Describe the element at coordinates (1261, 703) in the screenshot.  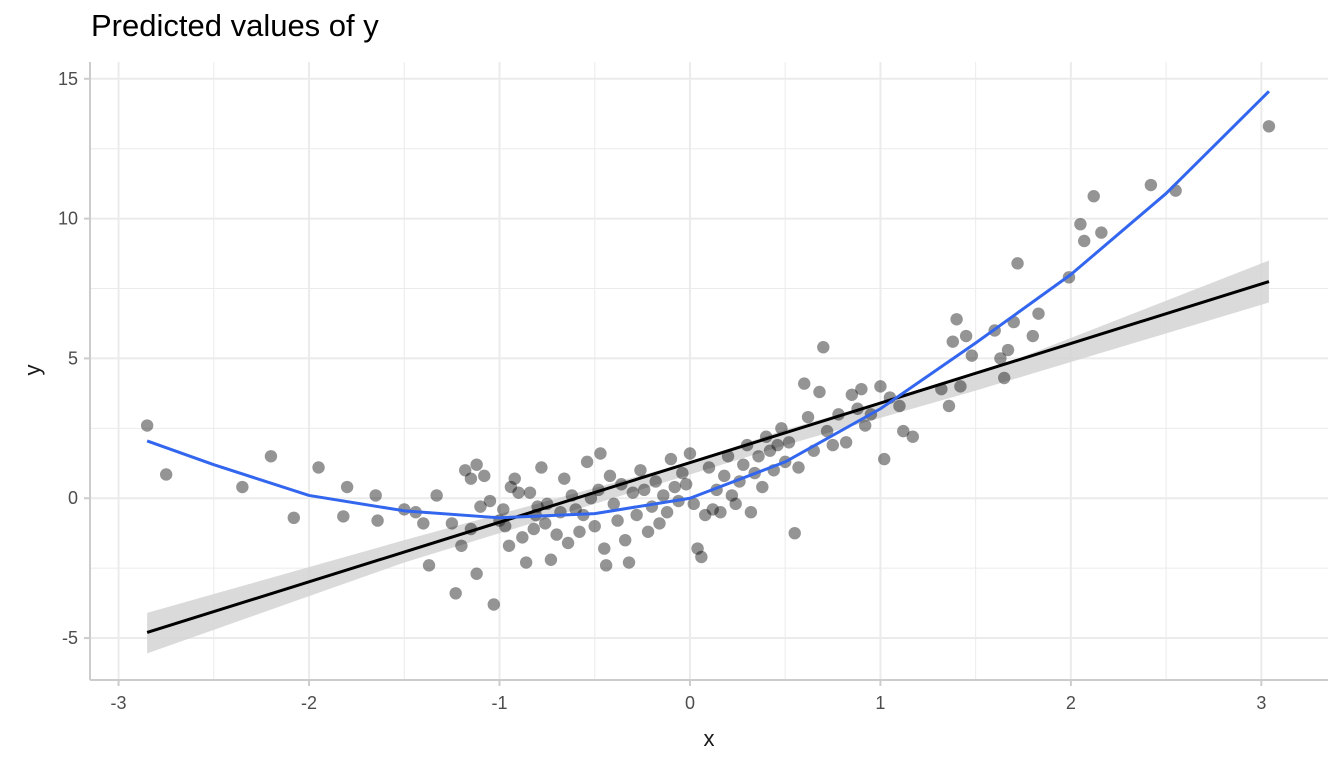
I see `x-tick-label: 3` at that location.